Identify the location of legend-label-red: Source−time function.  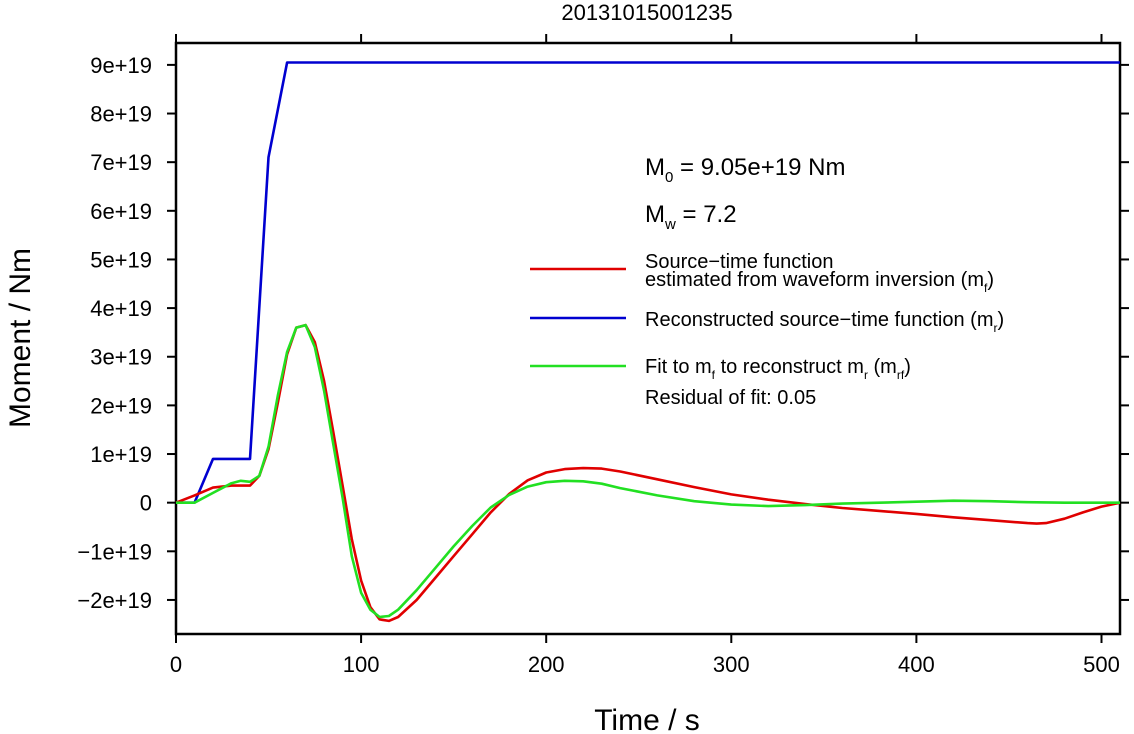
(739, 262).